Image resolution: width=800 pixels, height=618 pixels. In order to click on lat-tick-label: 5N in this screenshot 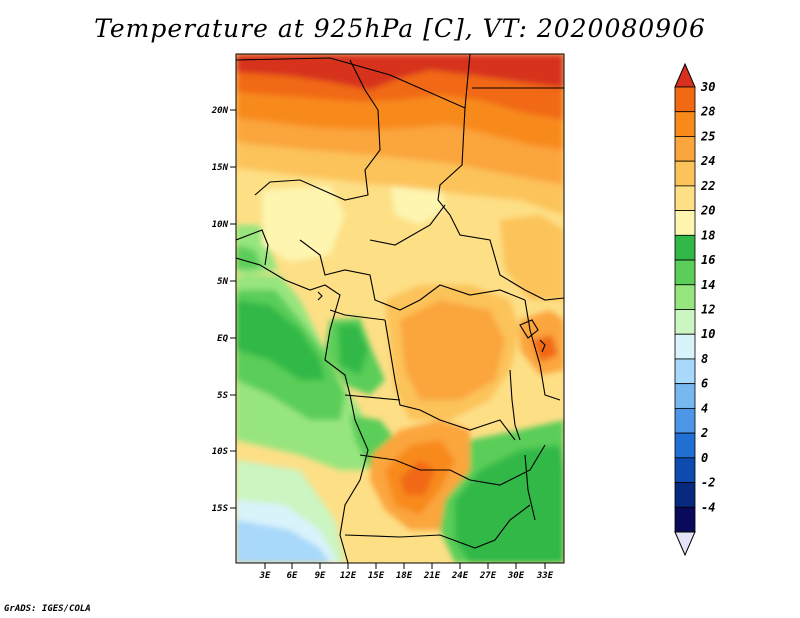, I will do `click(222, 282)`.